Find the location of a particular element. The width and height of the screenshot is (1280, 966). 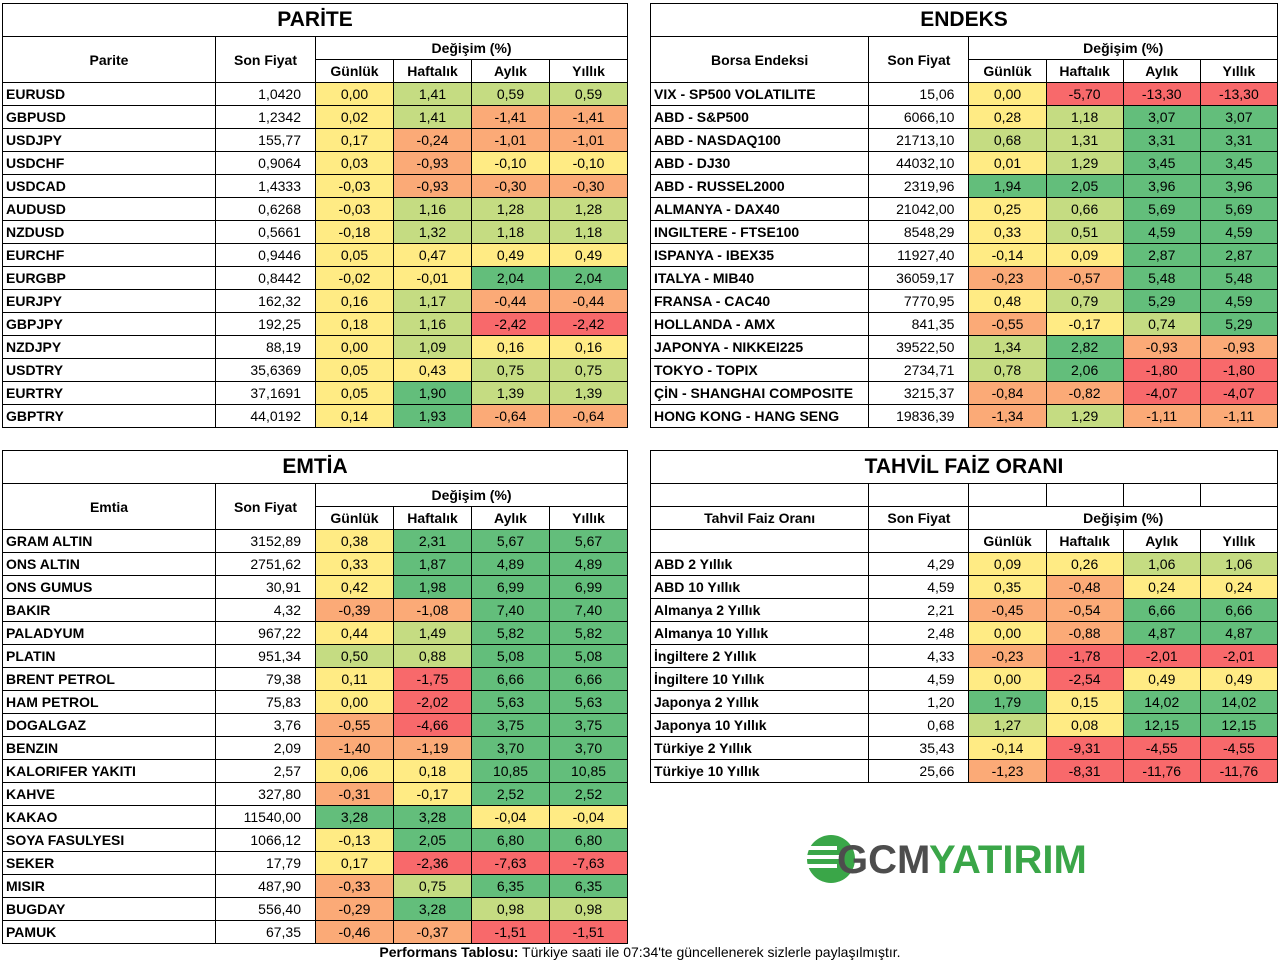

daily-change: 0,25 is located at coordinates (1007, 209).